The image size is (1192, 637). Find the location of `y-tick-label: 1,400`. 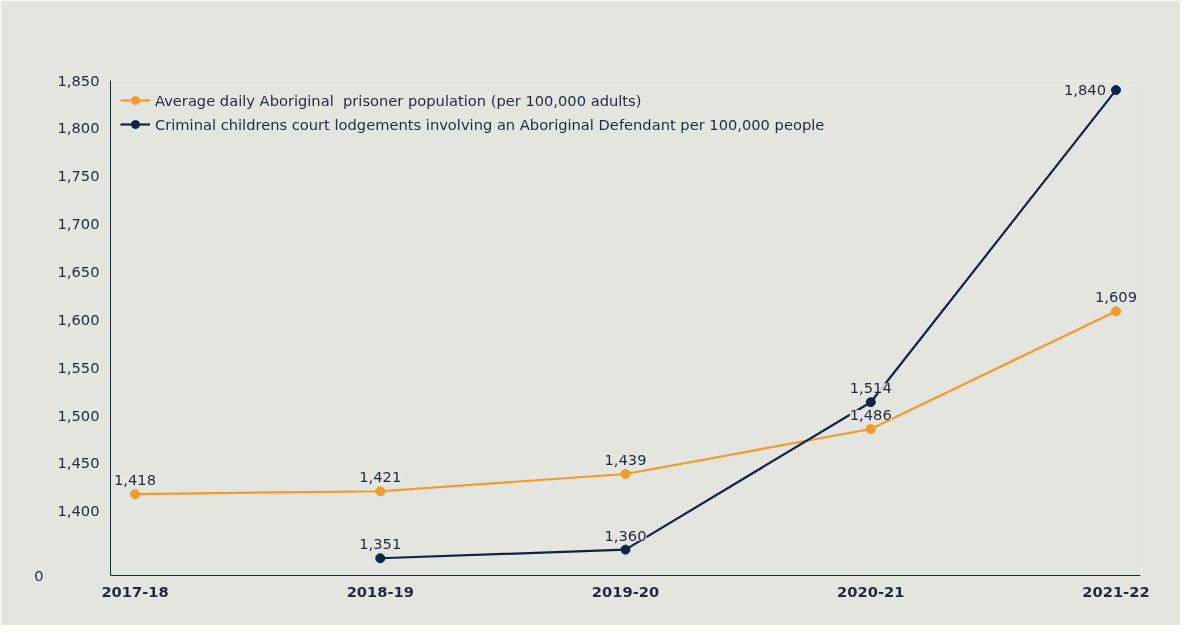

y-tick-label: 1,400 is located at coordinates (78, 511).